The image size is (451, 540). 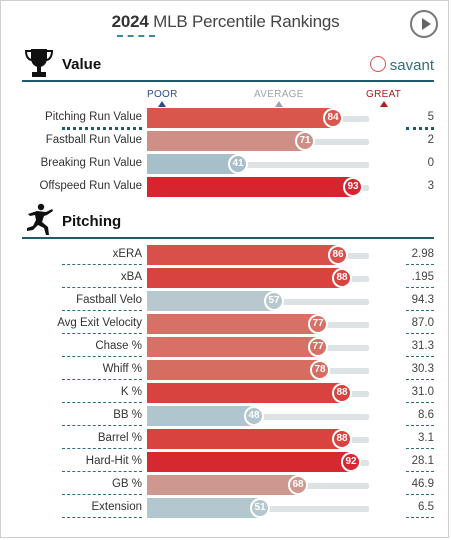 I want to click on metric-value: 31.3, so click(x=422, y=346).